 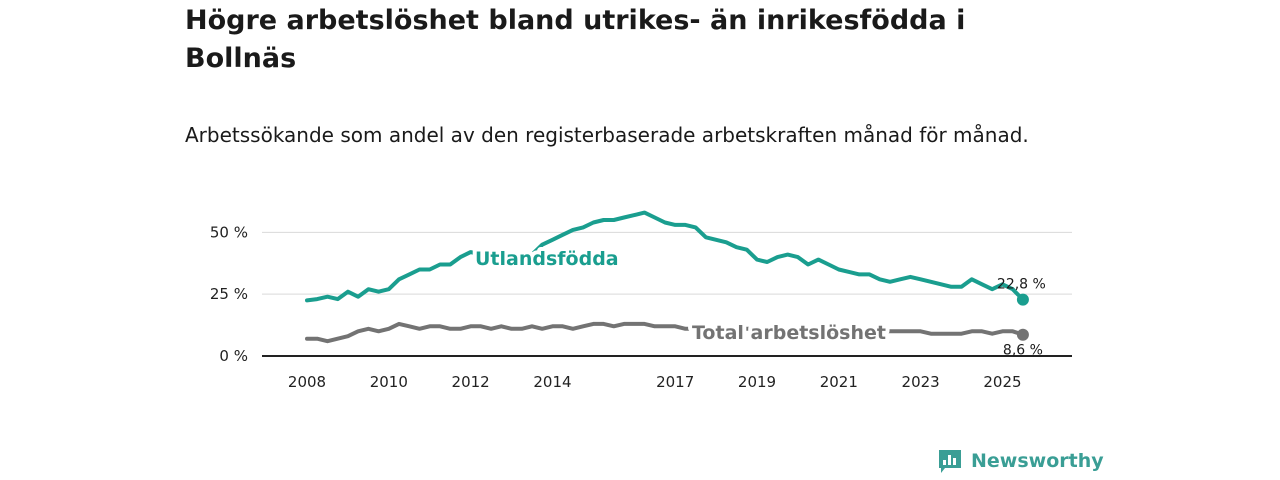 What do you see at coordinates (1022, 299) in the screenshot?
I see `end-point-utlandsfodda` at bounding box center [1022, 299].